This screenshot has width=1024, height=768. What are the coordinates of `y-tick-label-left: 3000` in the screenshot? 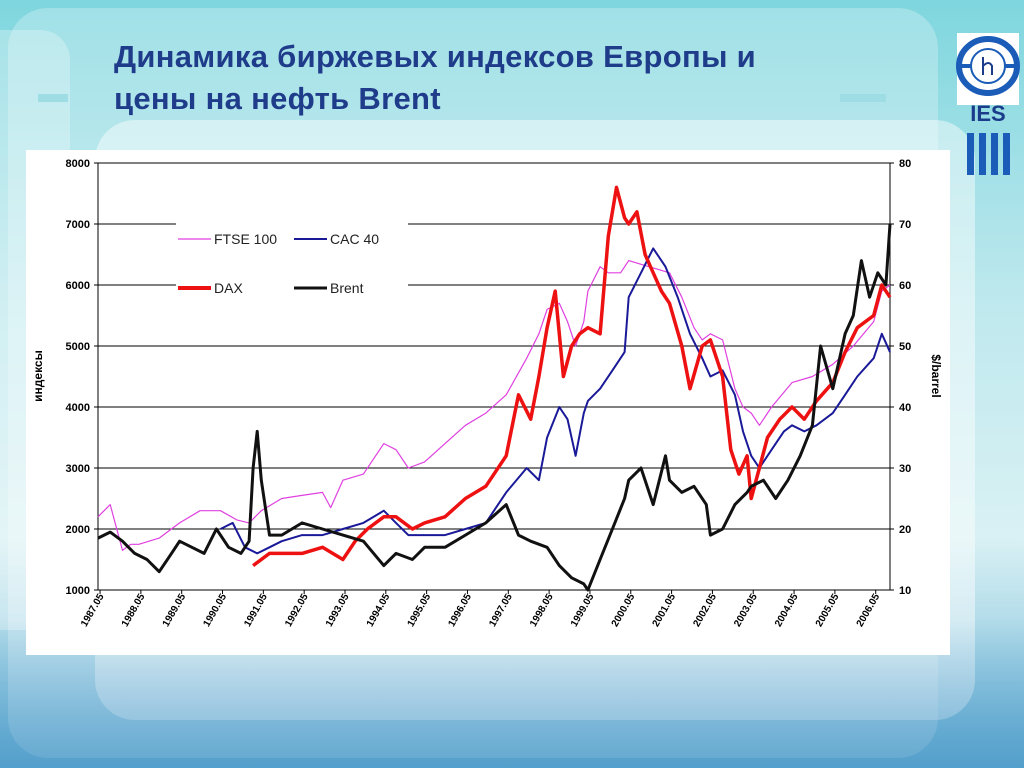 It's located at (78, 469).